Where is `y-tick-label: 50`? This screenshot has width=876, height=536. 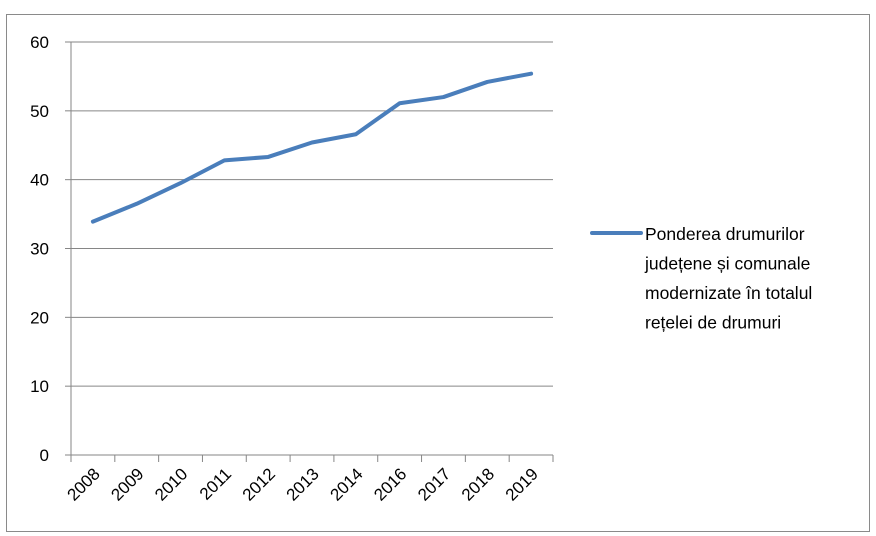
y-tick-label: 50 is located at coordinates (39, 111).